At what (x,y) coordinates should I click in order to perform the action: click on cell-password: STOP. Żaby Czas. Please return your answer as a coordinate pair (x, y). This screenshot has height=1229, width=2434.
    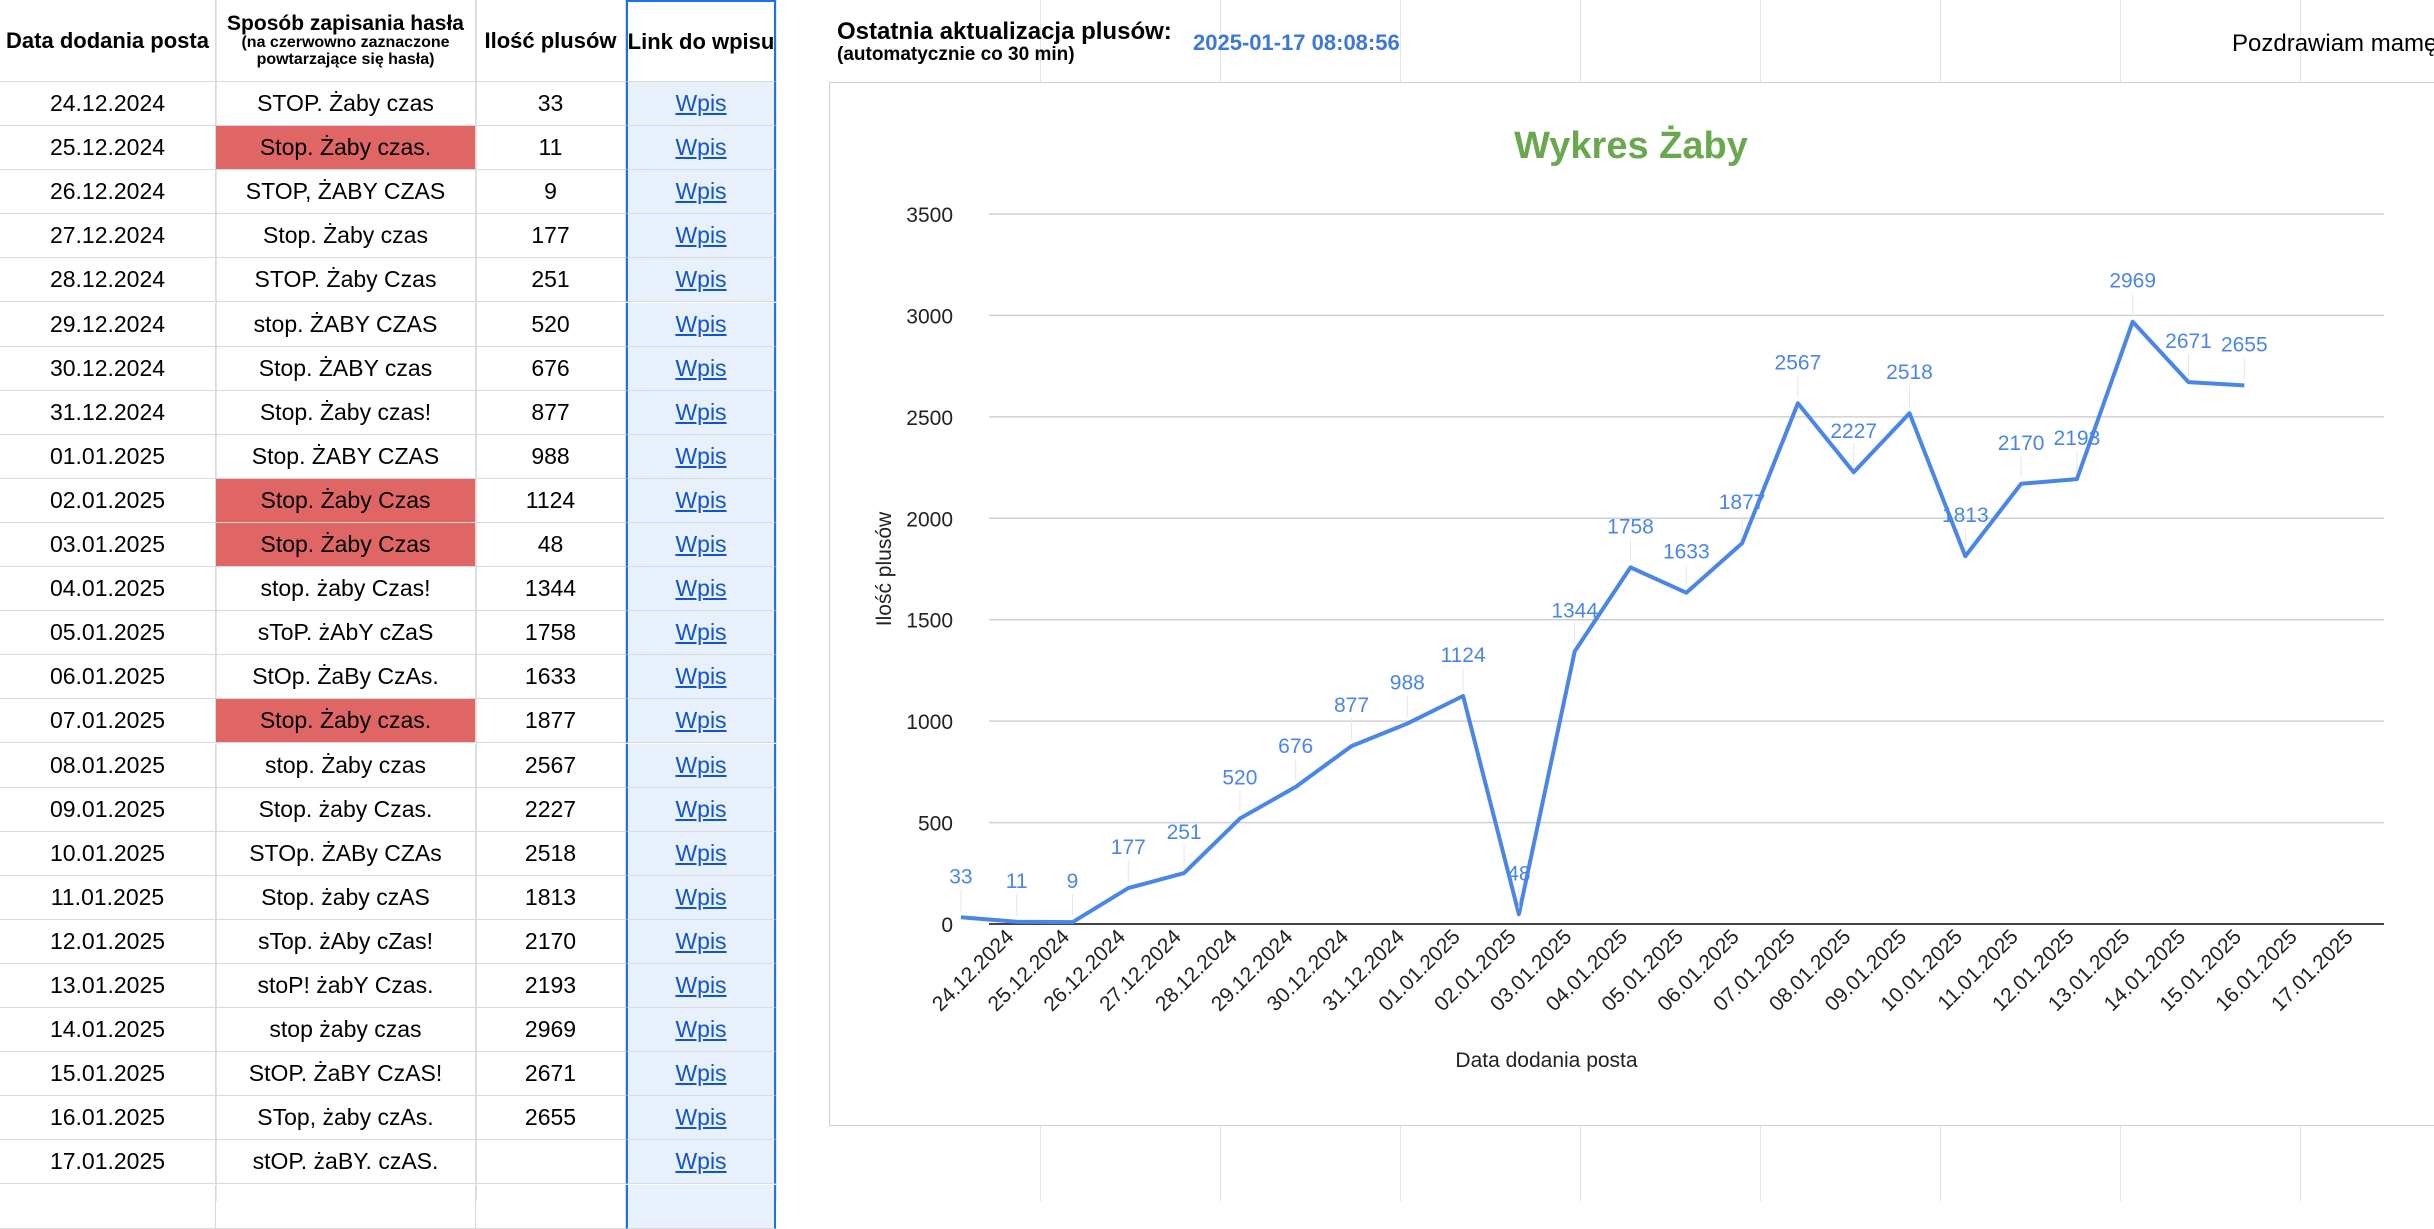
    Looking at the image, I should click on (346, 280).